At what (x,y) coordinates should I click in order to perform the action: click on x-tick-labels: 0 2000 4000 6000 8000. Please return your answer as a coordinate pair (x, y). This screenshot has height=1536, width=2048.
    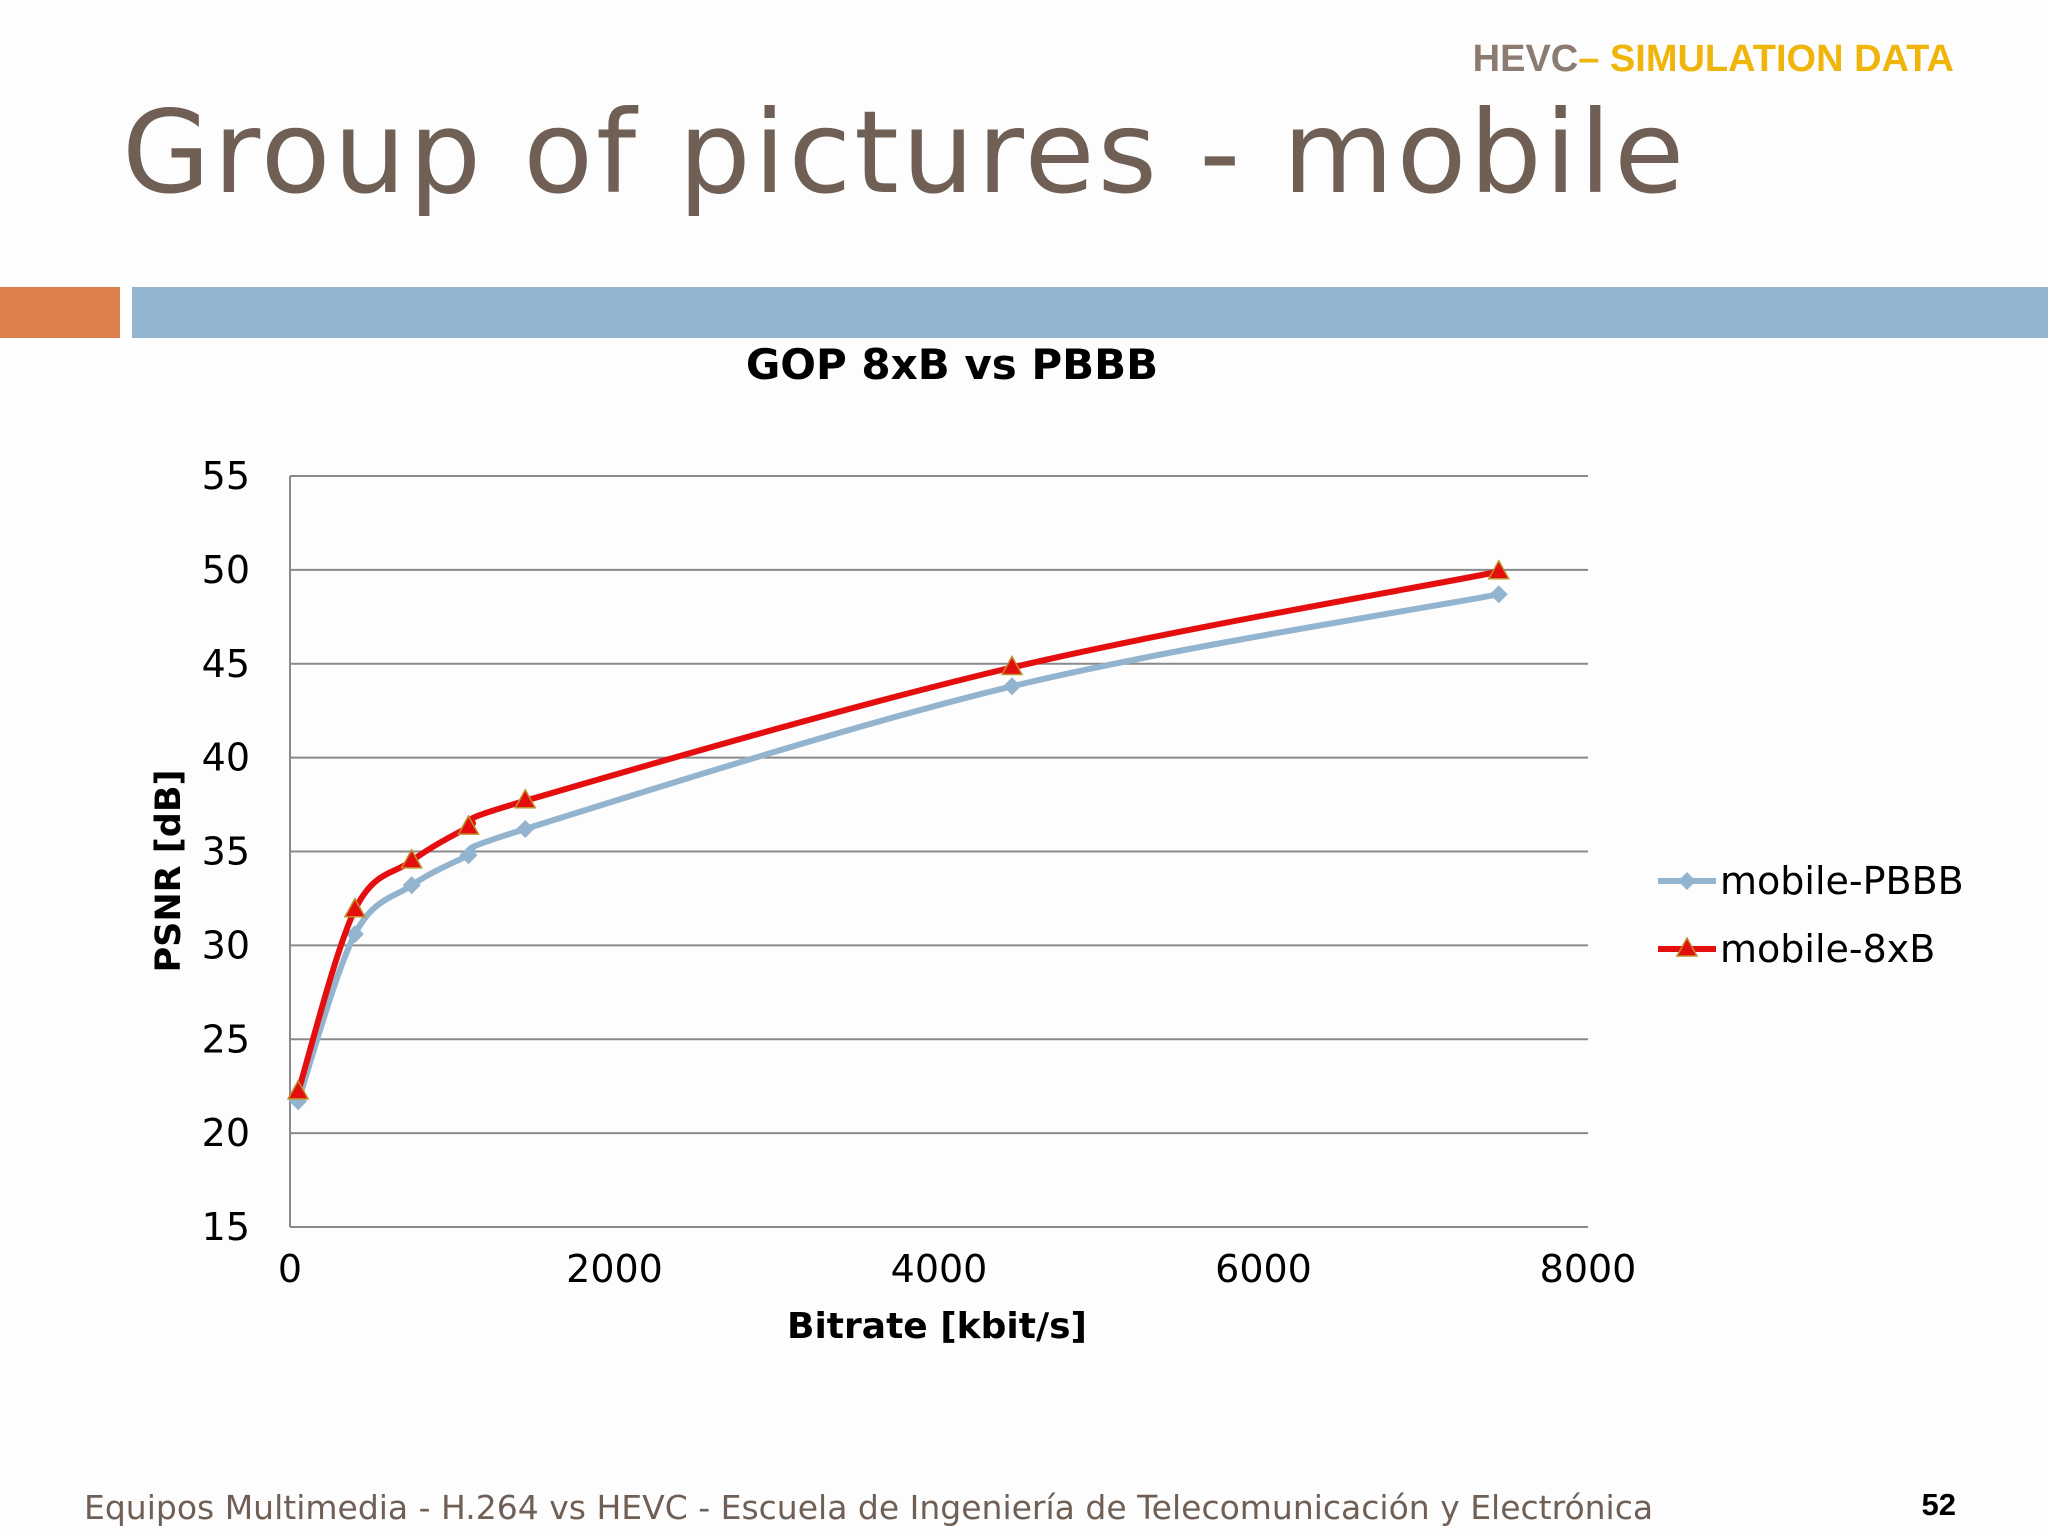
    Looking at the image, I should click on (957, 1269).